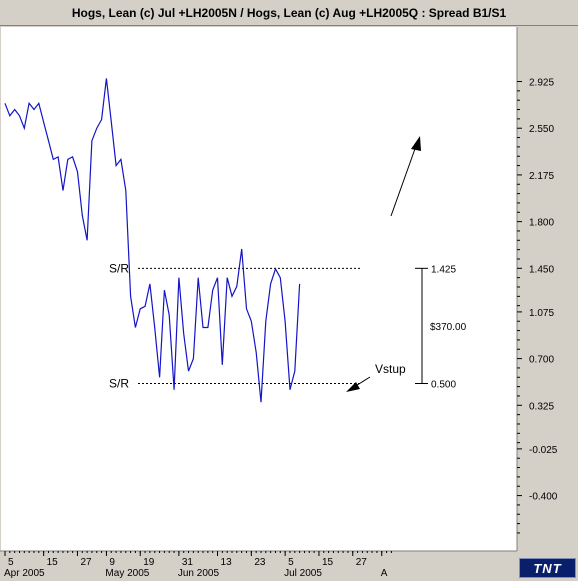 This screenshot has width=578, height=581. I want to click on resistance-value-label: 1.425, so click(443, 269).